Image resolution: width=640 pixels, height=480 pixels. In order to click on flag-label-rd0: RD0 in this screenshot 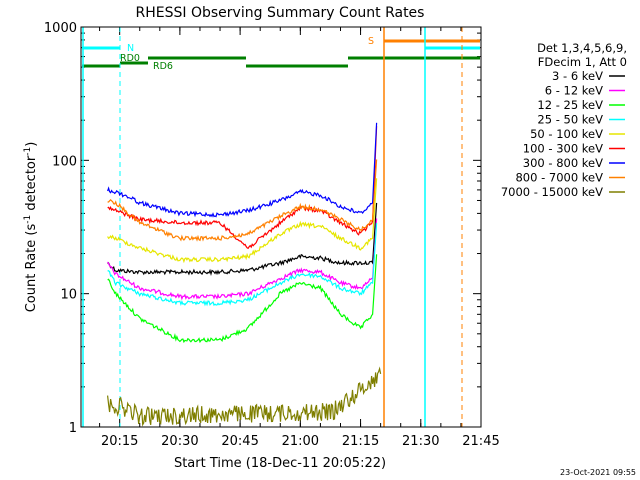, I will do `click(130, 58)`.